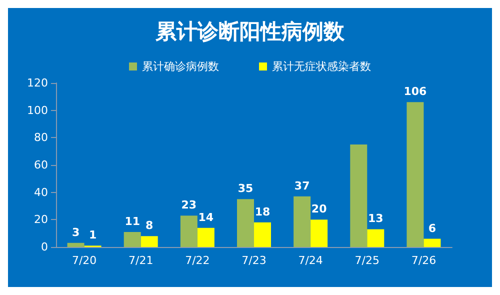 Image resolution: width=500 pixels, height=295 pixels. Describe the element at coordinates (432, 228) in the screenshot. I see `data-label: 6` at that location.